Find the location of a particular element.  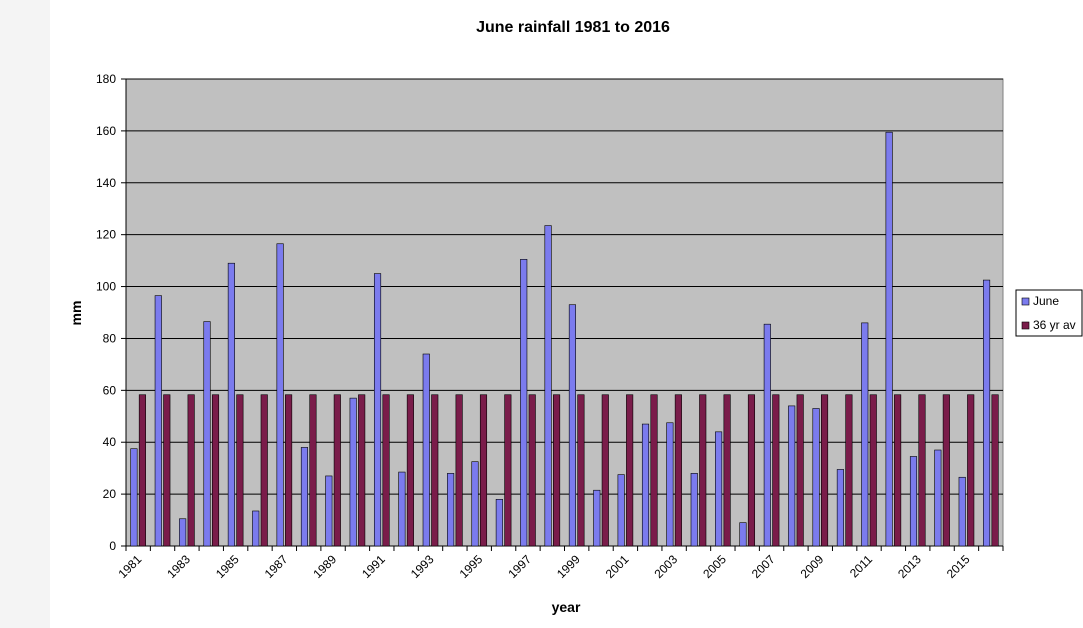

legend-label: 36 yr av is located at coordinates (1054, 325).